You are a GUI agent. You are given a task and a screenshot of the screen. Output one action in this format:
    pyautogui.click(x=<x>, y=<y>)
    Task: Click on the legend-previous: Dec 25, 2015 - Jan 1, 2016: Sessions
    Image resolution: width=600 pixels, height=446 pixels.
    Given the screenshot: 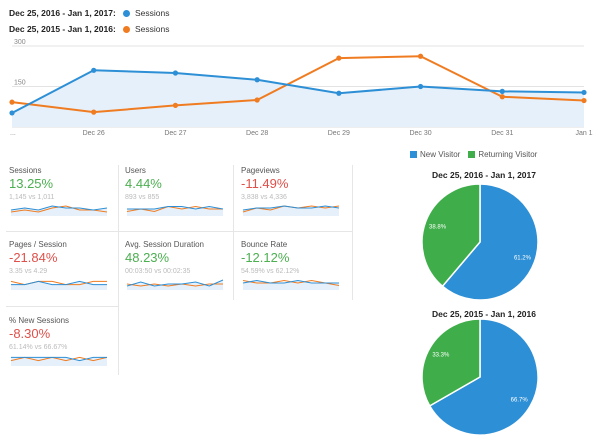 What is the action you would take?
    pyautogui.click(x=89, y=29)
    